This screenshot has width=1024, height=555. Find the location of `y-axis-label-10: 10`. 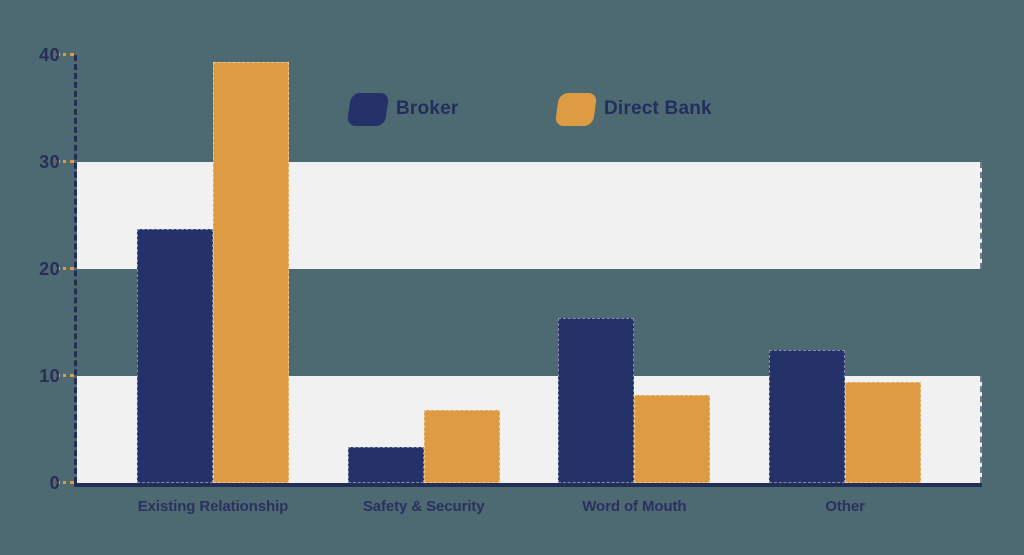

y-axis-label-10: 10 is located at coordinates (49, 376).